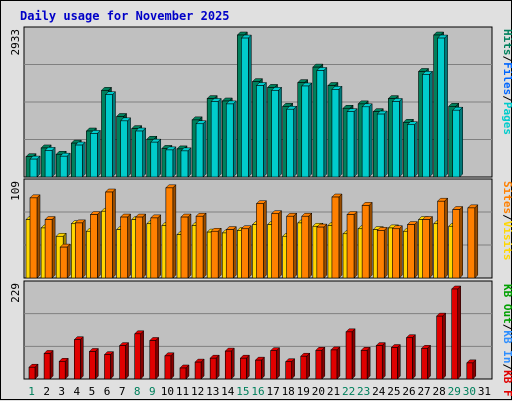 This screenshot has width=512, height=401. I want to click on x-tick-label: 2, so click(46, 391).